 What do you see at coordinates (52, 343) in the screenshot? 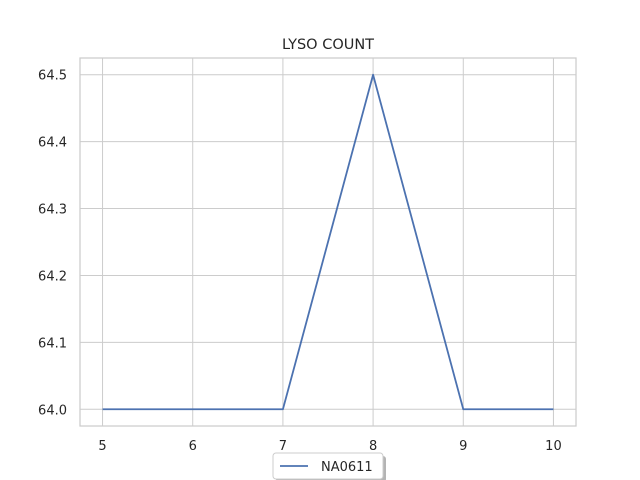
I see `y-tick-label: 64.1` at bounding box center [52, 343].